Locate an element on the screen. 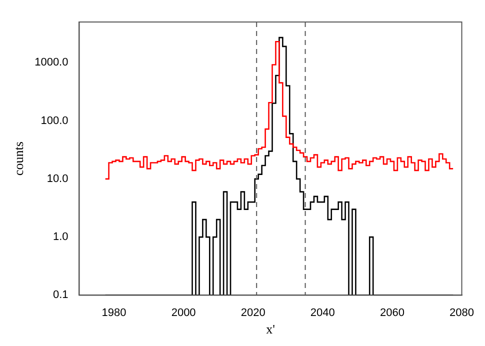 This screenshot has width=485, height=346. x-tick-label: 2060 is located at coordinates (392, 312).